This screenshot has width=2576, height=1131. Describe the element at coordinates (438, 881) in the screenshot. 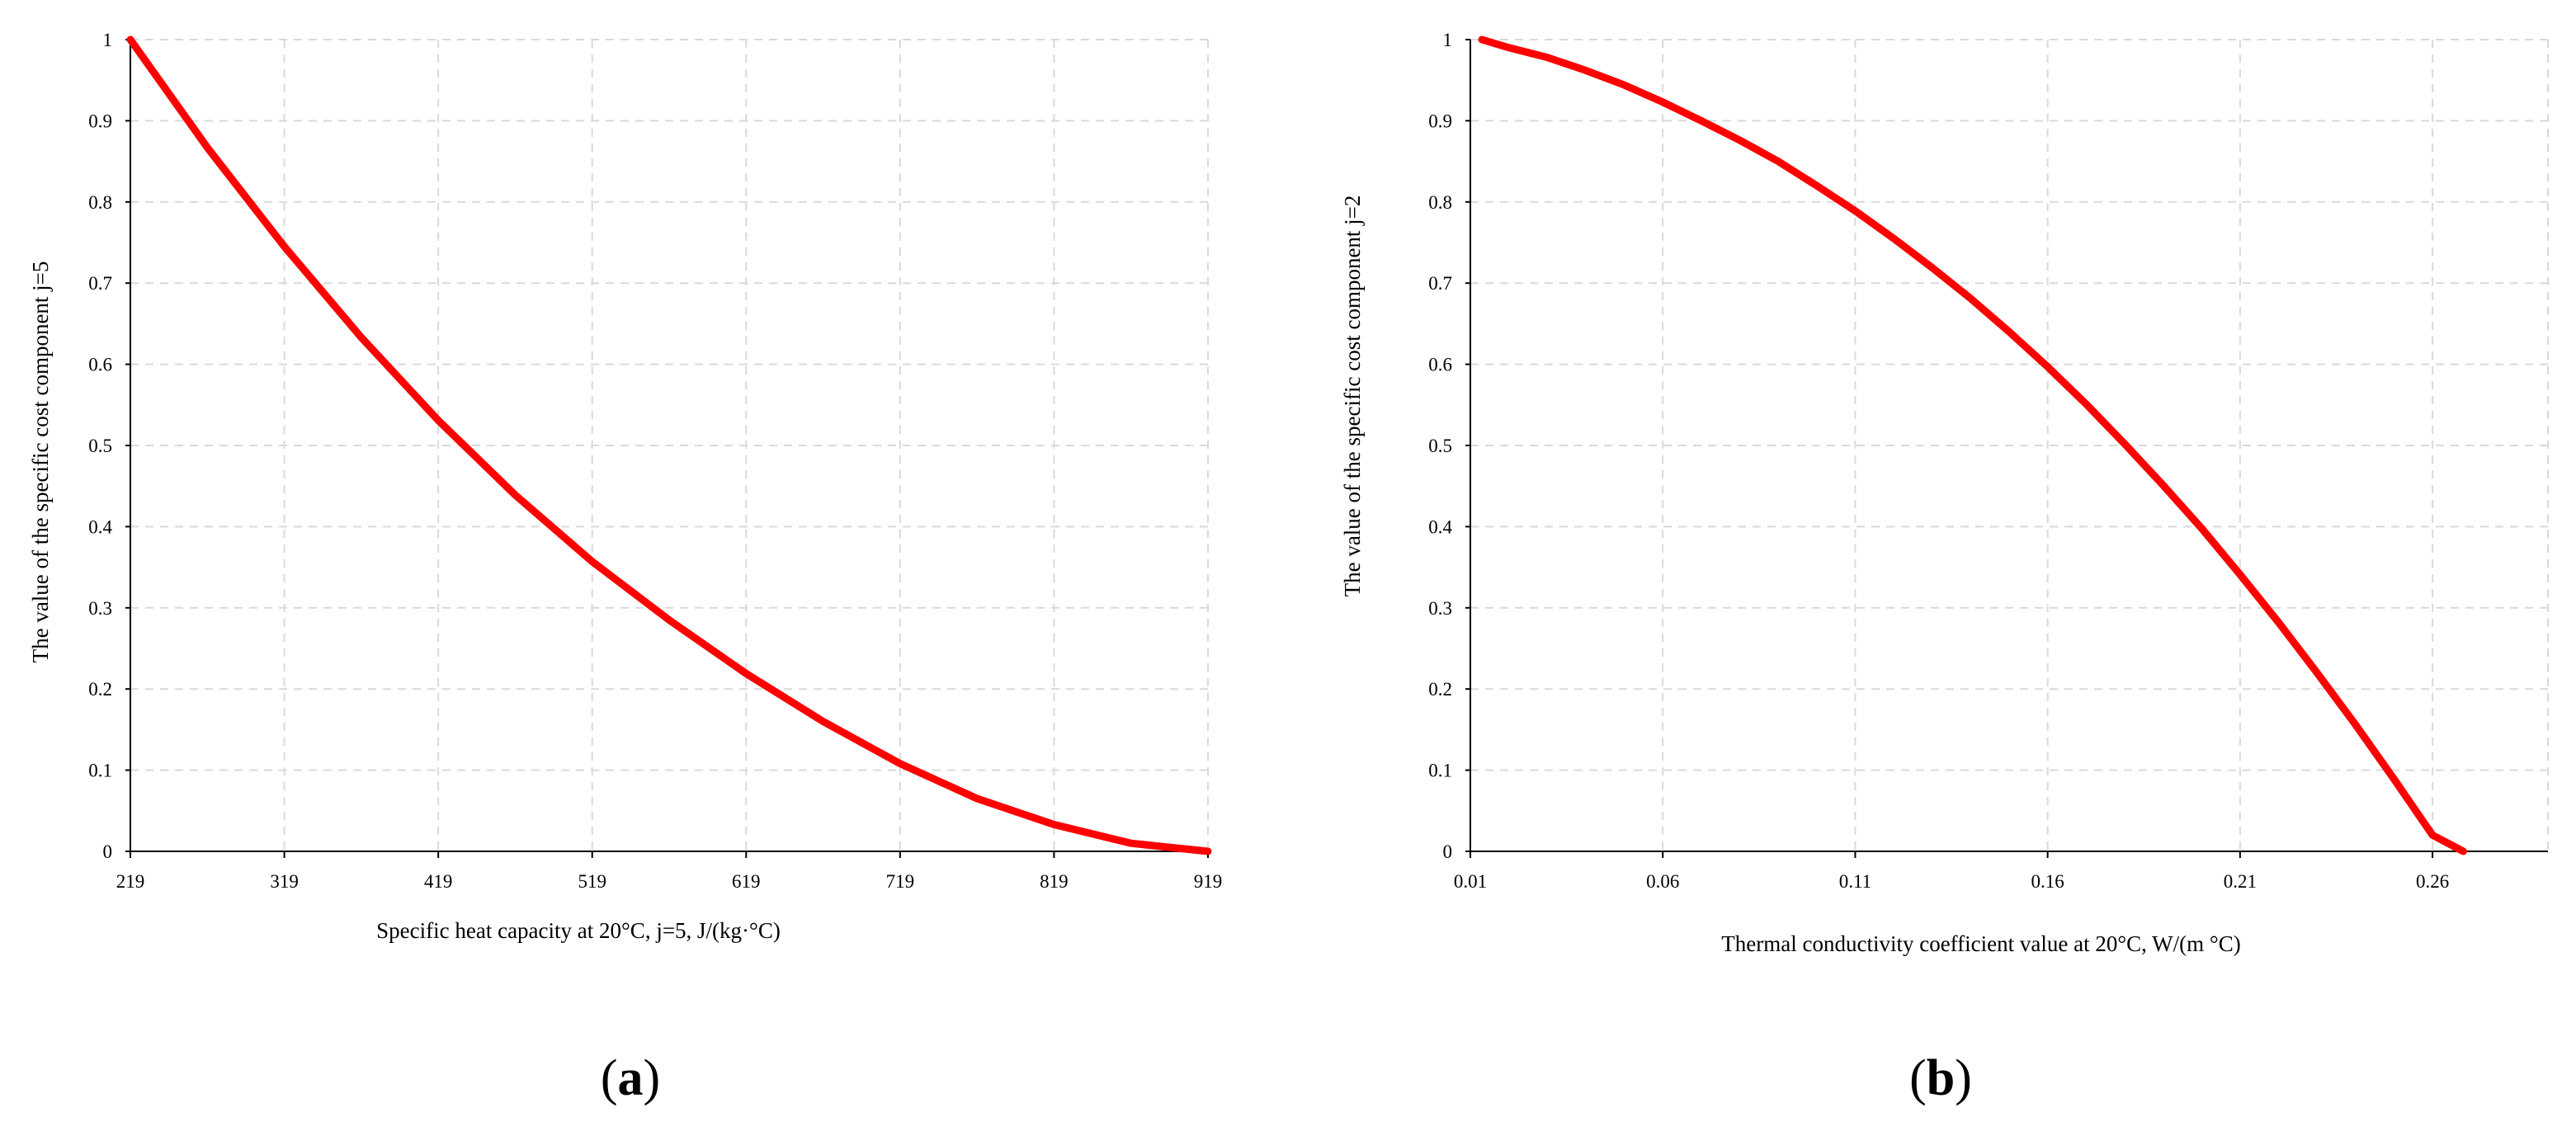

I see `x-tick-label: 419` at that location.